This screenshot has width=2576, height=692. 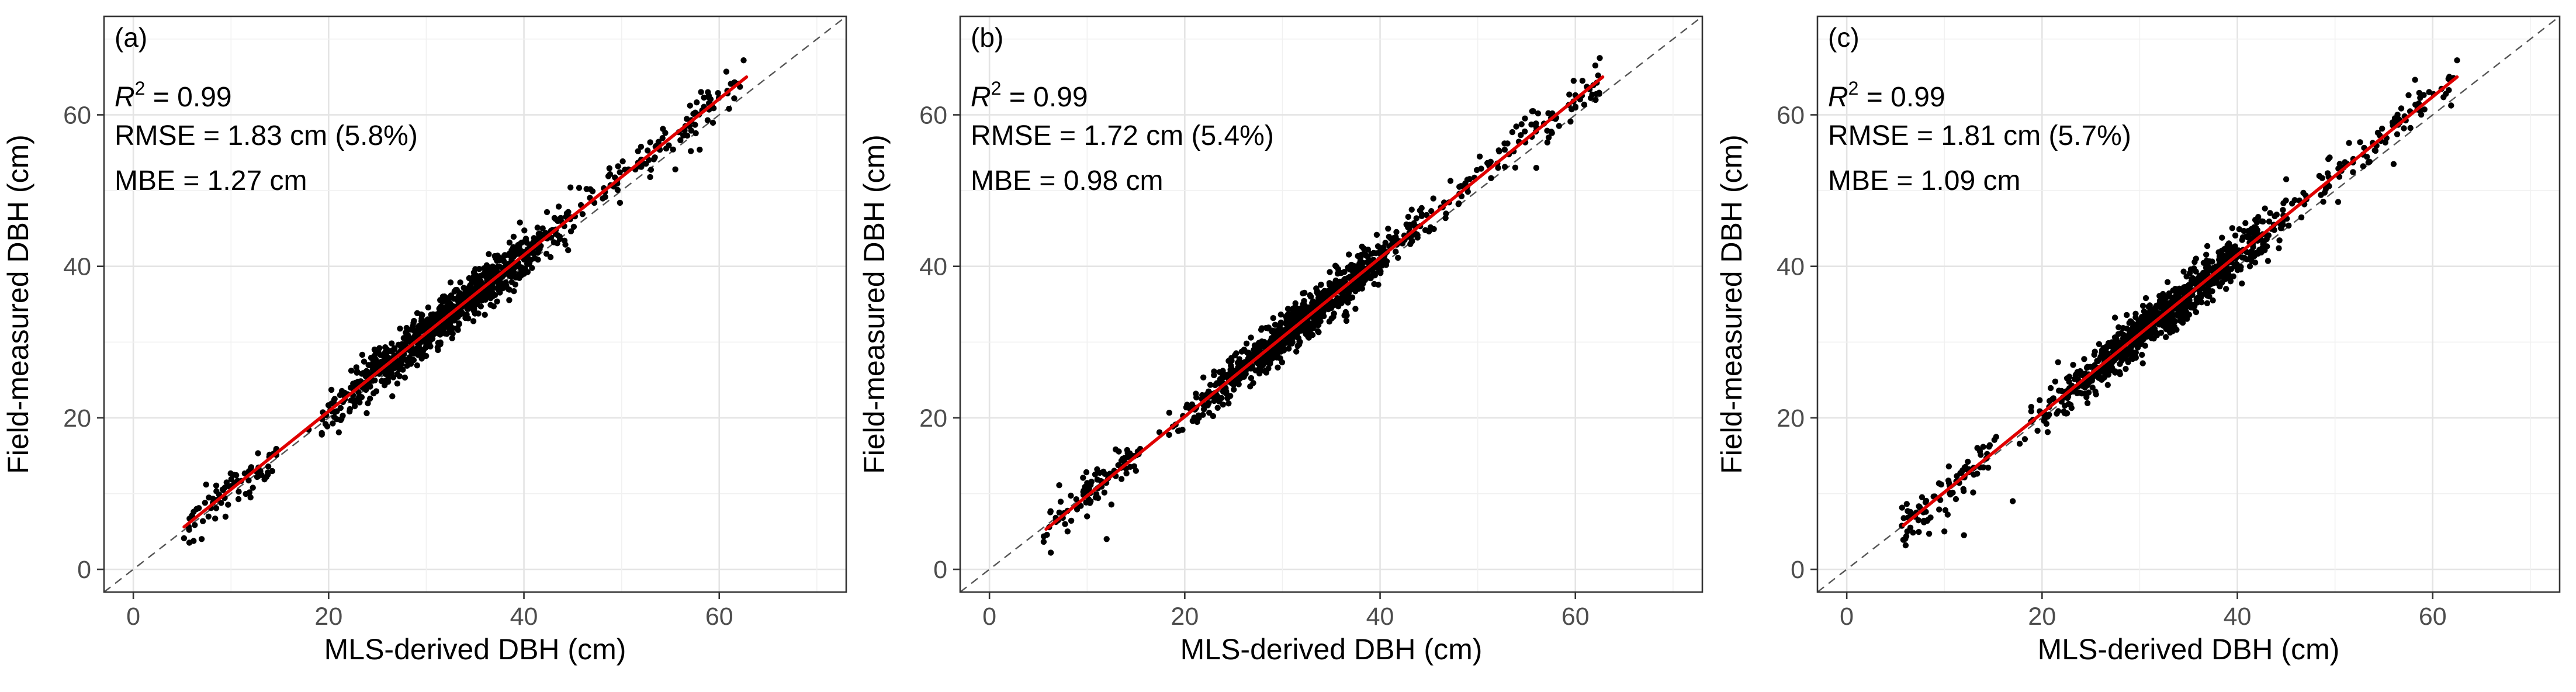 I want to click on rmse-annotation: RMSE = 1.81 cm (5.7%), so click(x=1980, y=135).